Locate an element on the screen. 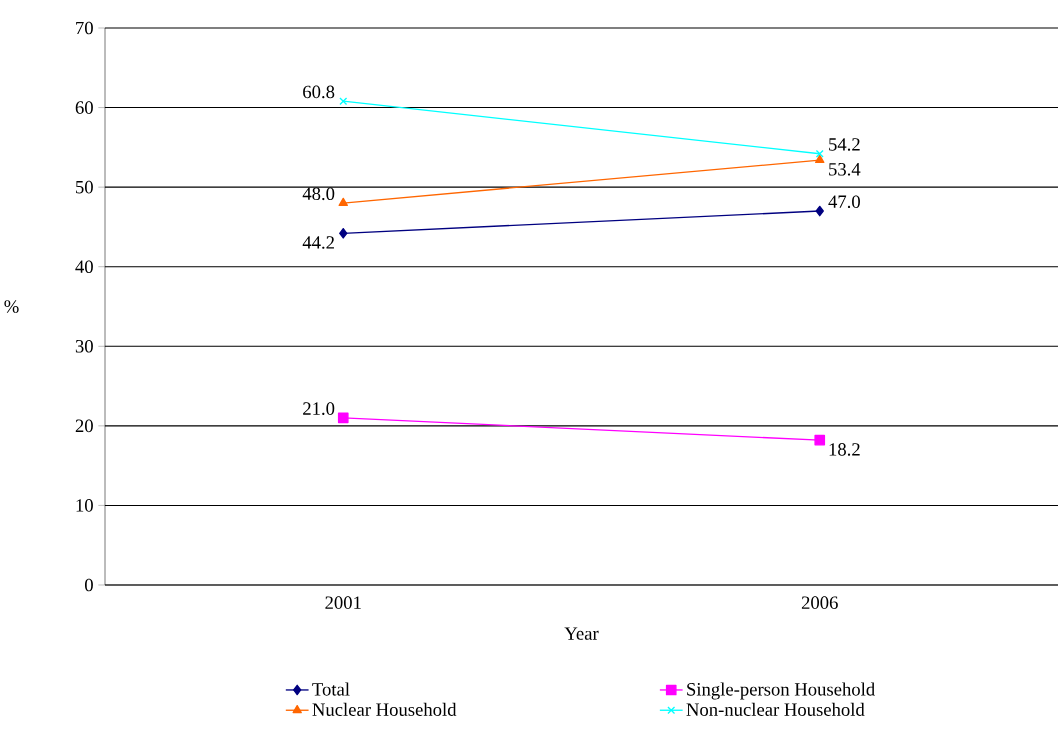 This screenshot has width=1058, height=753. y-axis-title: % is located at coordinates (11, 306).